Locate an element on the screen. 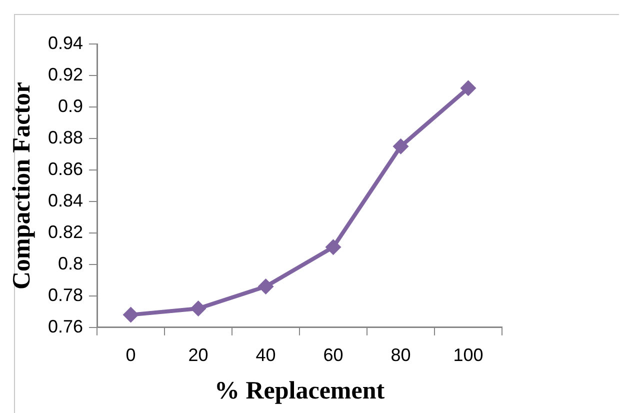  y-tick-label: 0.78 is located at coordinates (66, 294).